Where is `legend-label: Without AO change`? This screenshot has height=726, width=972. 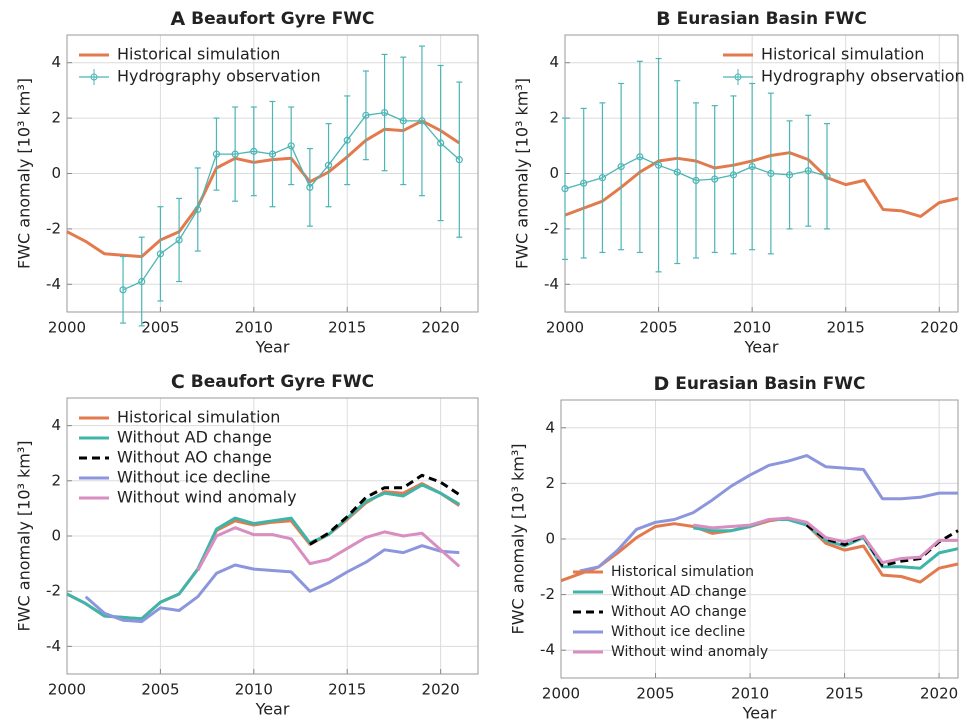 legend-label: Without AO change is located at coordinates (194, 457).